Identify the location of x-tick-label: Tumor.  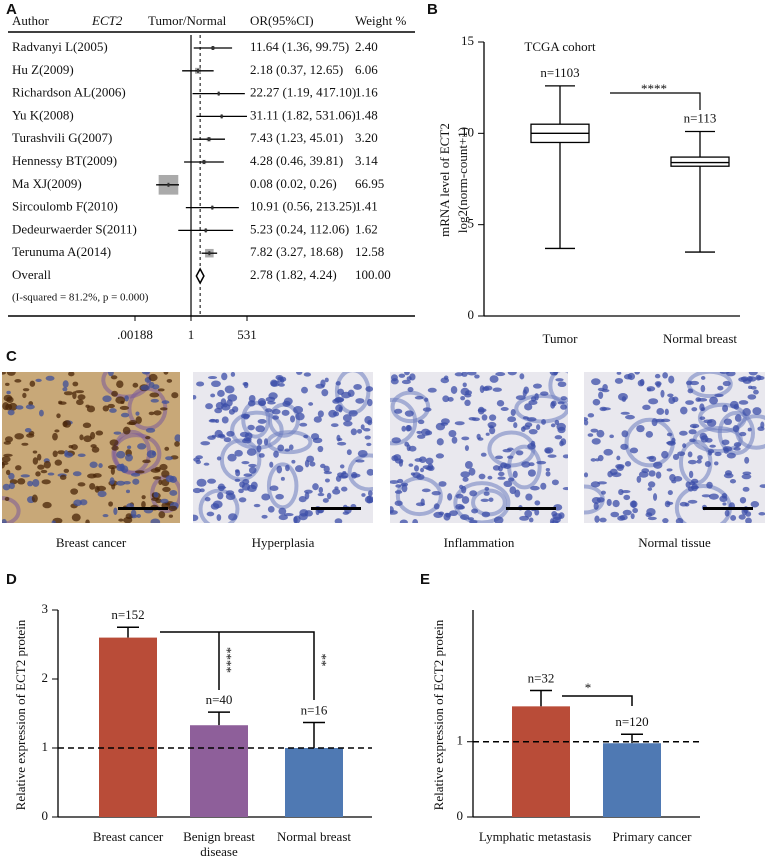
(561, 338).